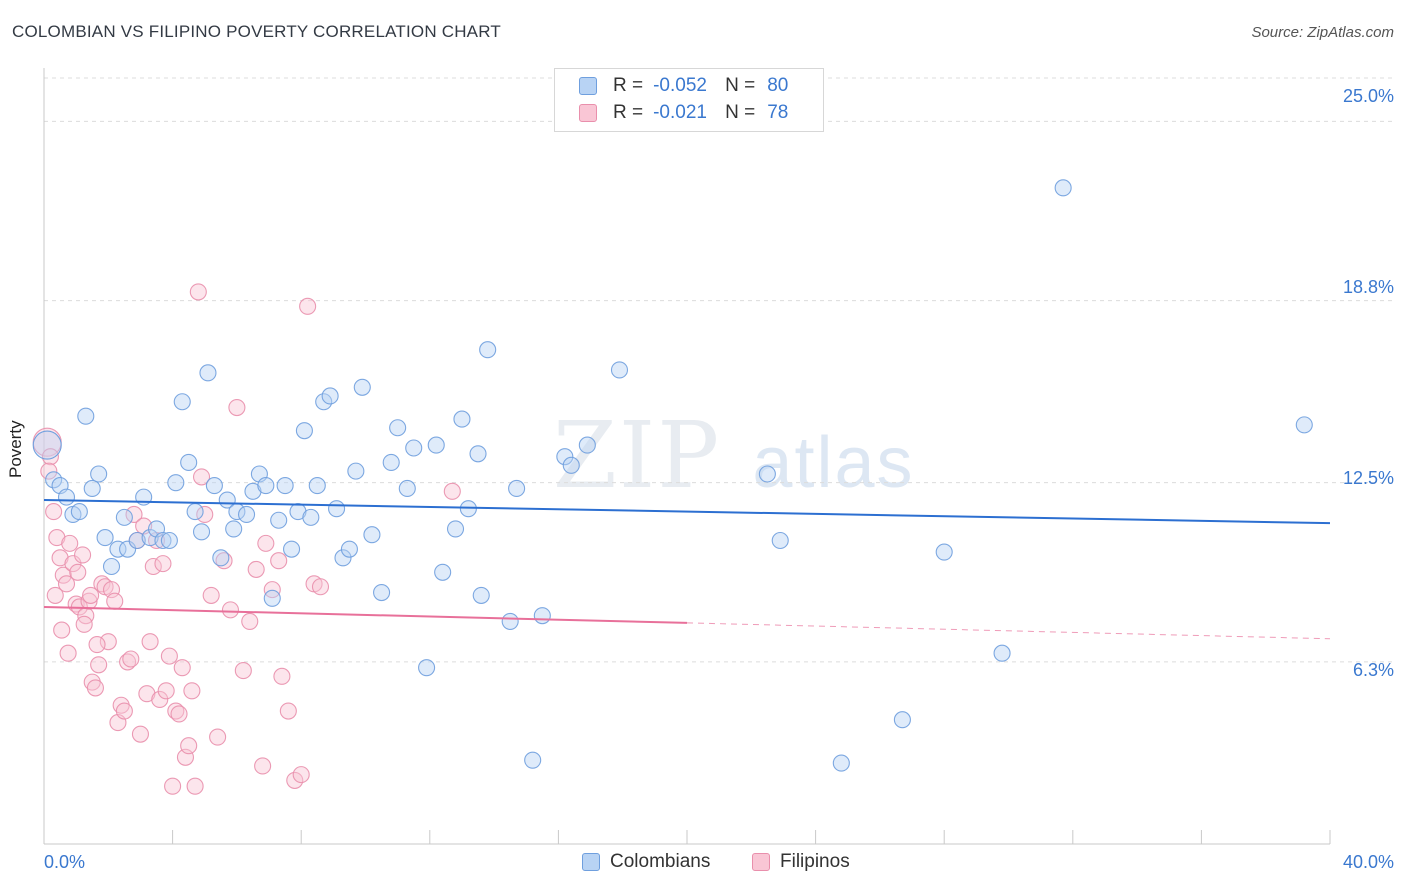 Image resolution: width=1406 pixels, height=892 pixels. What do you see at coordinates (740, 112) in the screenshot?
I see `n-label: N =` at bounding box center [740, 112].